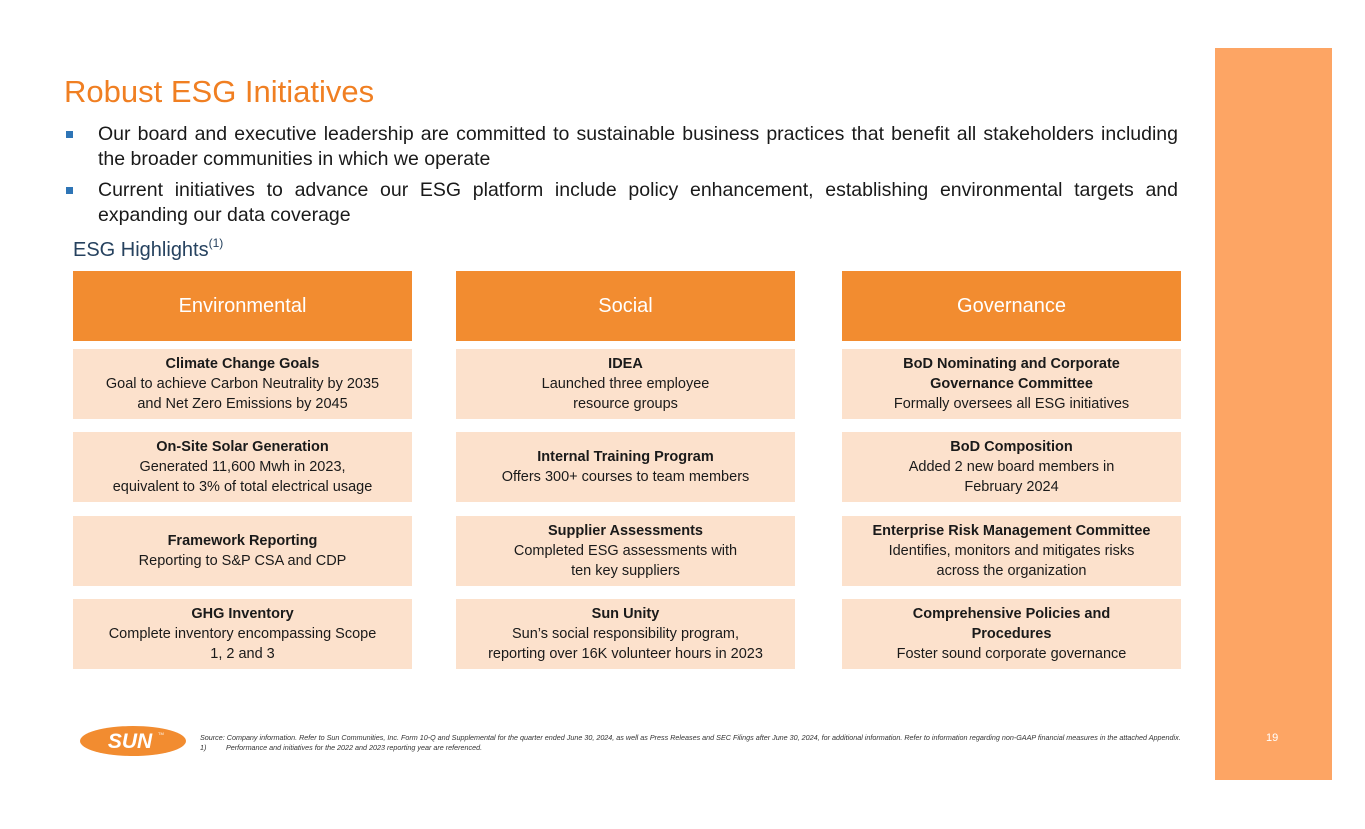 Image resolution: width=1365 pixels, height=829 pixels. Describe the element at coordinates (242, 447) in the screenshot. I see `card-title: On-Site Solar Generation` at that location.